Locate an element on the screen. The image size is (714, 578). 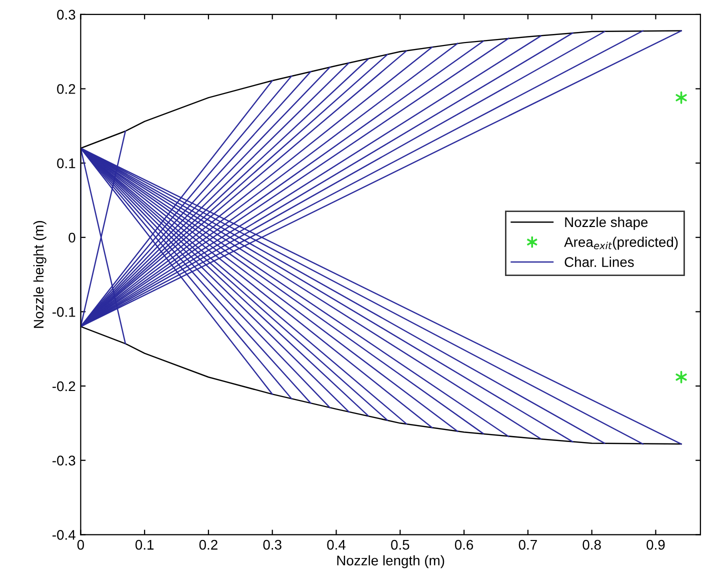
y-axis-title: Nozzle height (m) is located at coordinates (39, 274).